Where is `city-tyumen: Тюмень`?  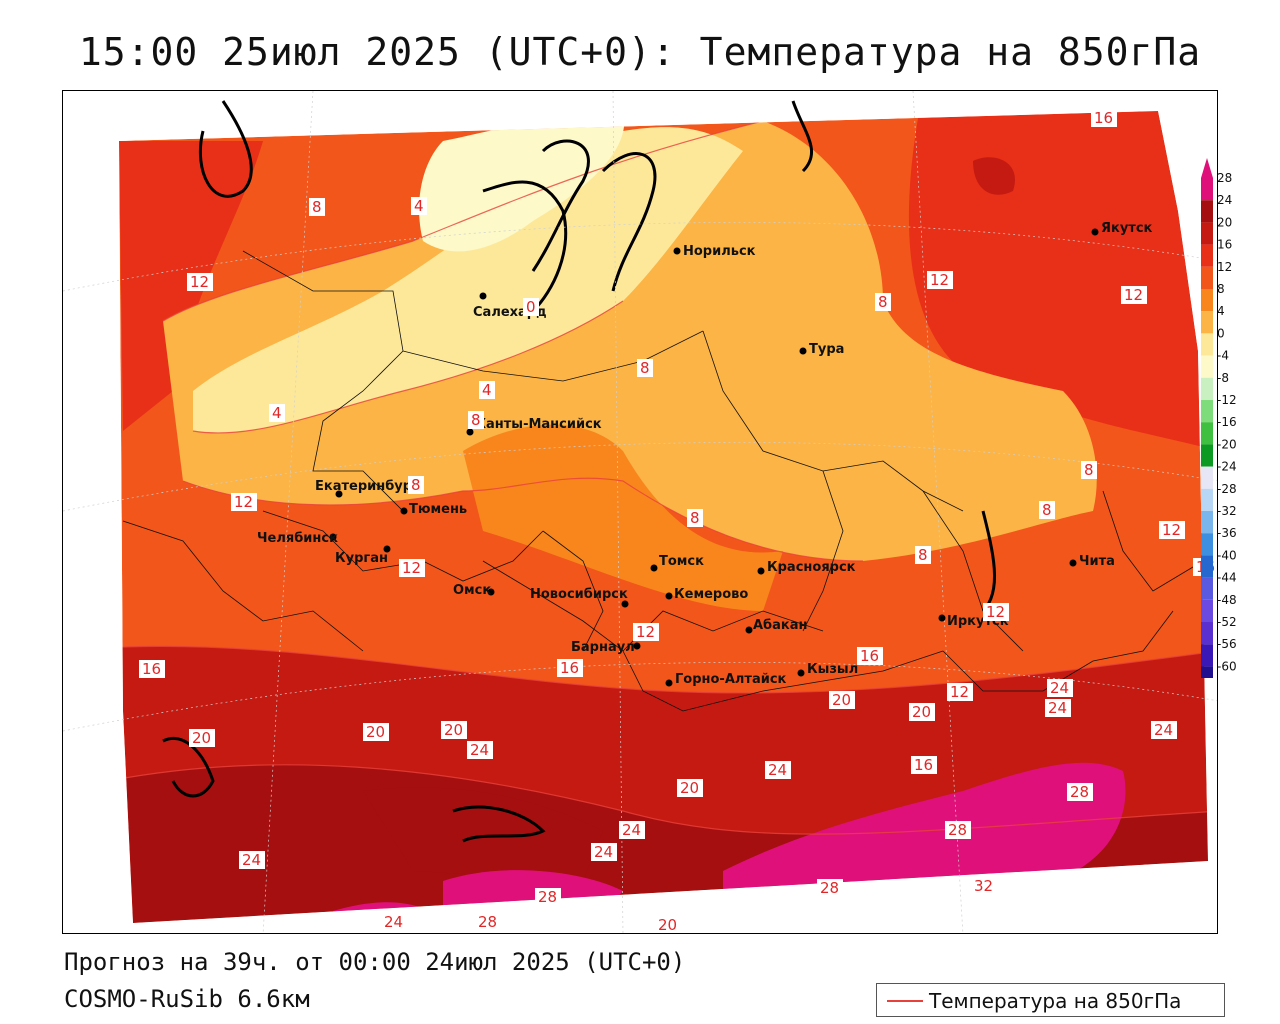 city-tyumen: Тюмень is located at coordinates (434, 509).